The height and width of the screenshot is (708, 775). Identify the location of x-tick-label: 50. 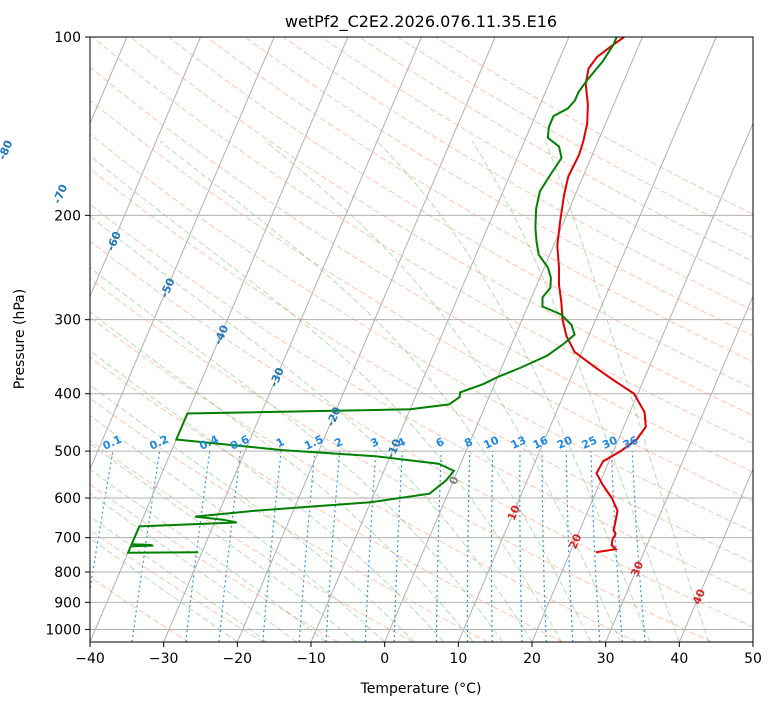
(753, 659).